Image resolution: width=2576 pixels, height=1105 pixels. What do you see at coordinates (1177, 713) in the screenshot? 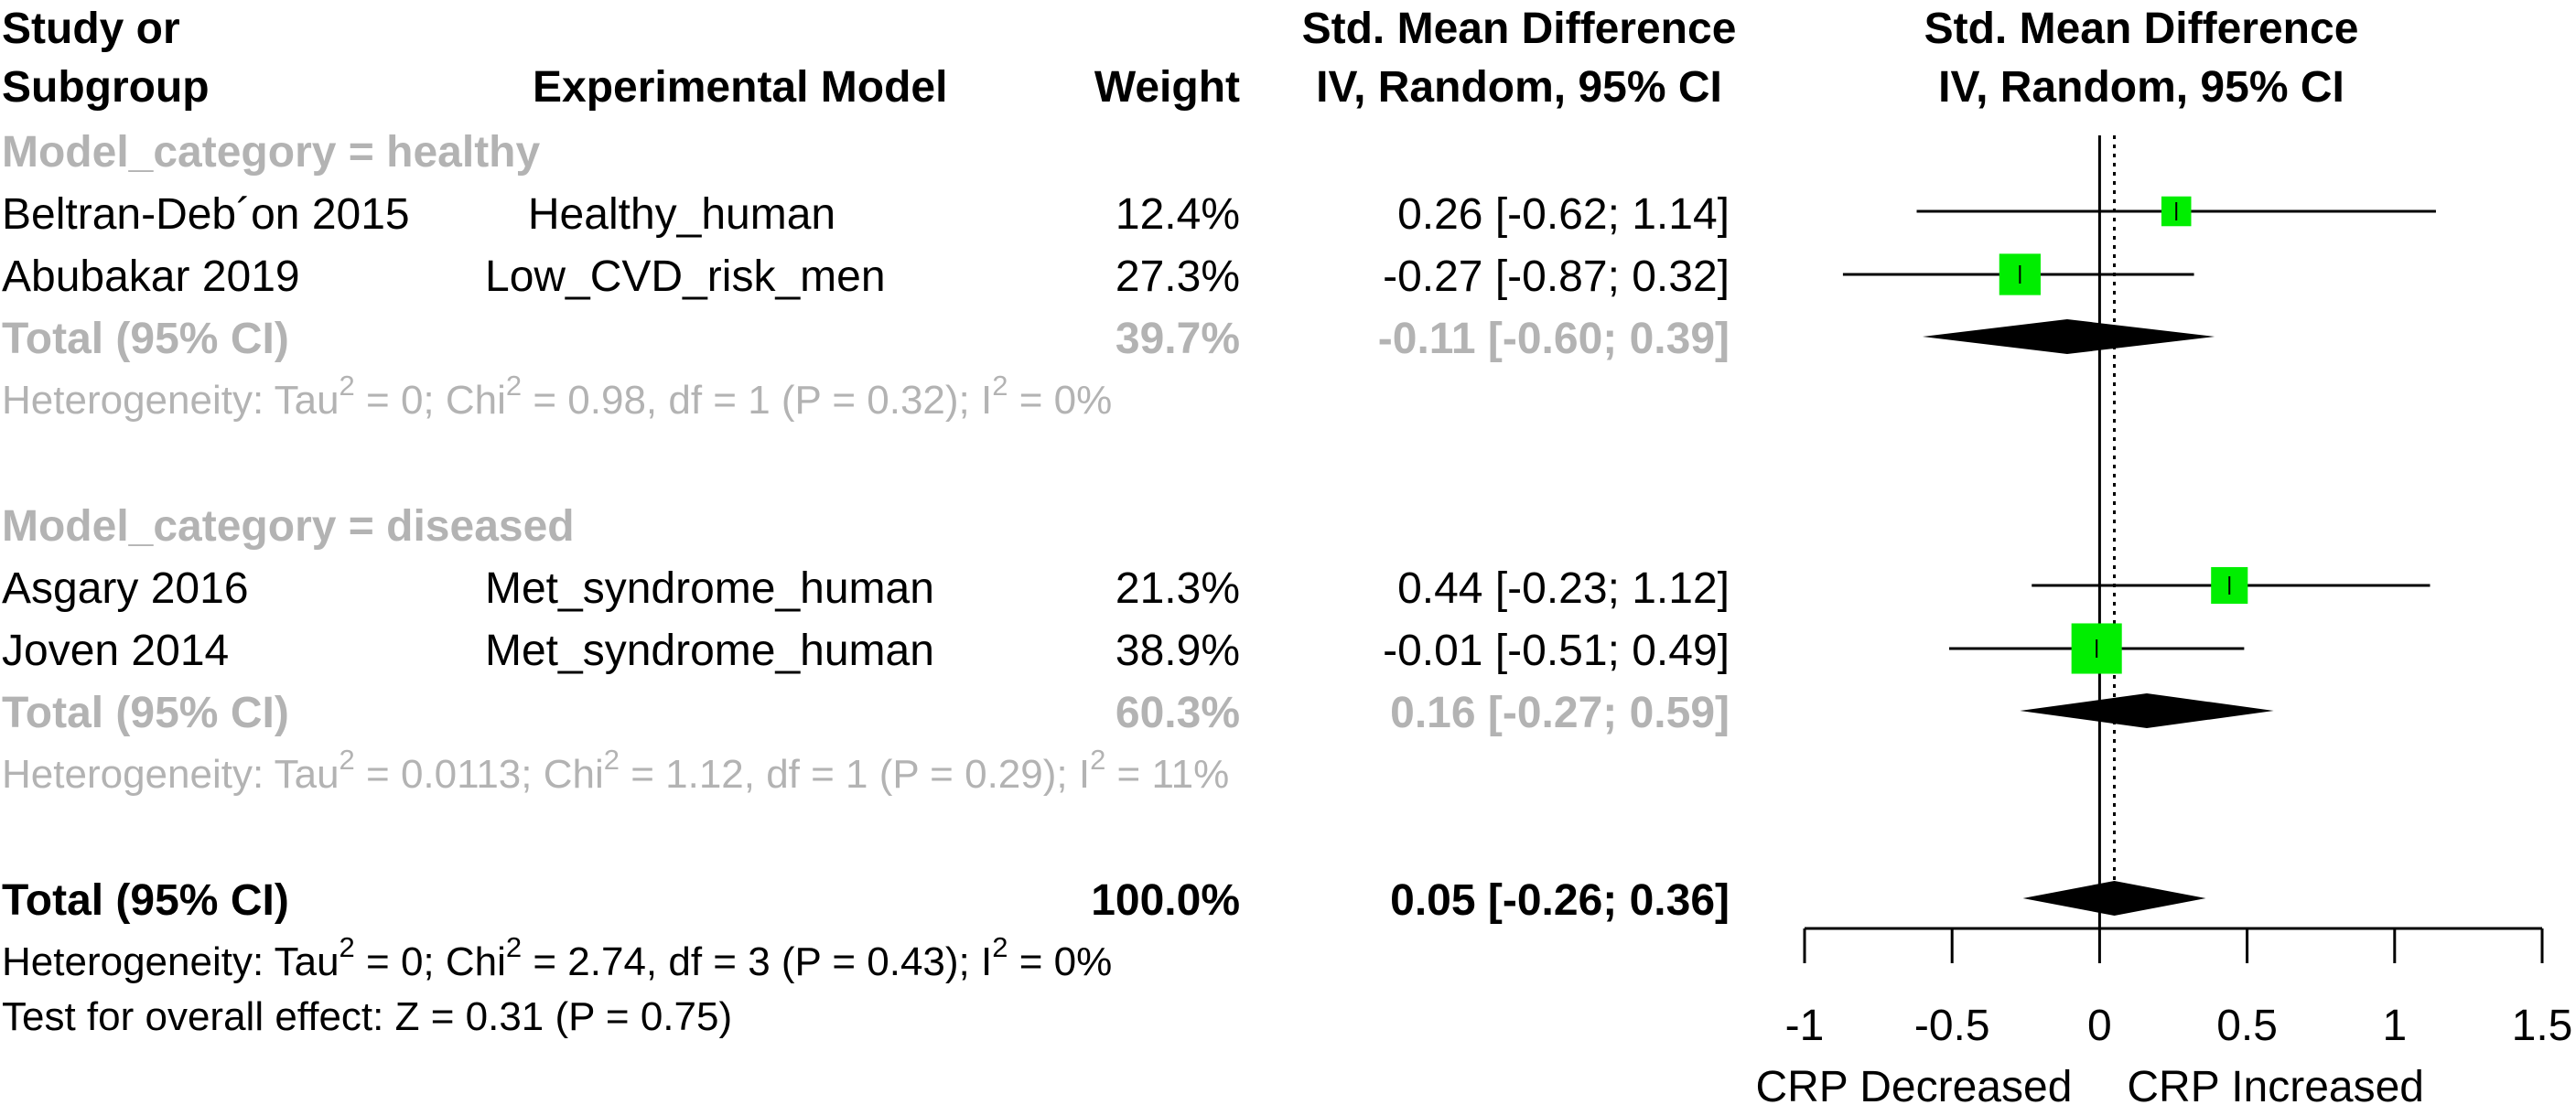
I see `subgroup-total-weight: 60.3%` at bounding box center [1177, 713].